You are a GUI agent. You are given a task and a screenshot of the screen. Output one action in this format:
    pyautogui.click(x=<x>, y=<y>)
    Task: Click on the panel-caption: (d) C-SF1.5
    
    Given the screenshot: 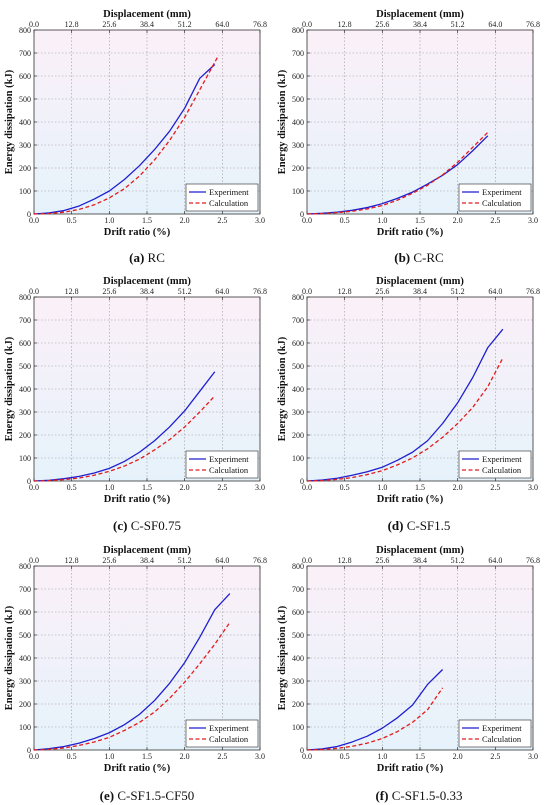 What is the action you would take?
    pyautogui.click(x=419, y=525)
    